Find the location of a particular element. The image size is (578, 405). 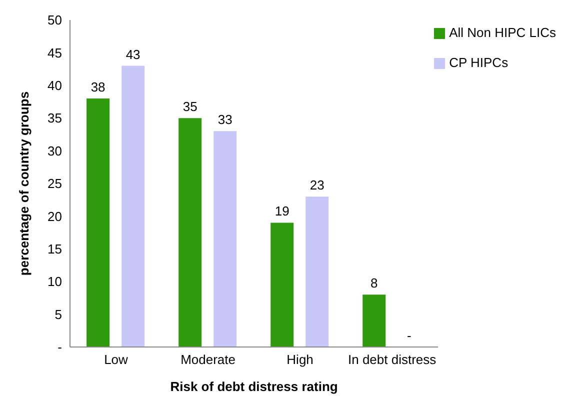

y-tick-label: 35 is located at coordinates (55, 118).